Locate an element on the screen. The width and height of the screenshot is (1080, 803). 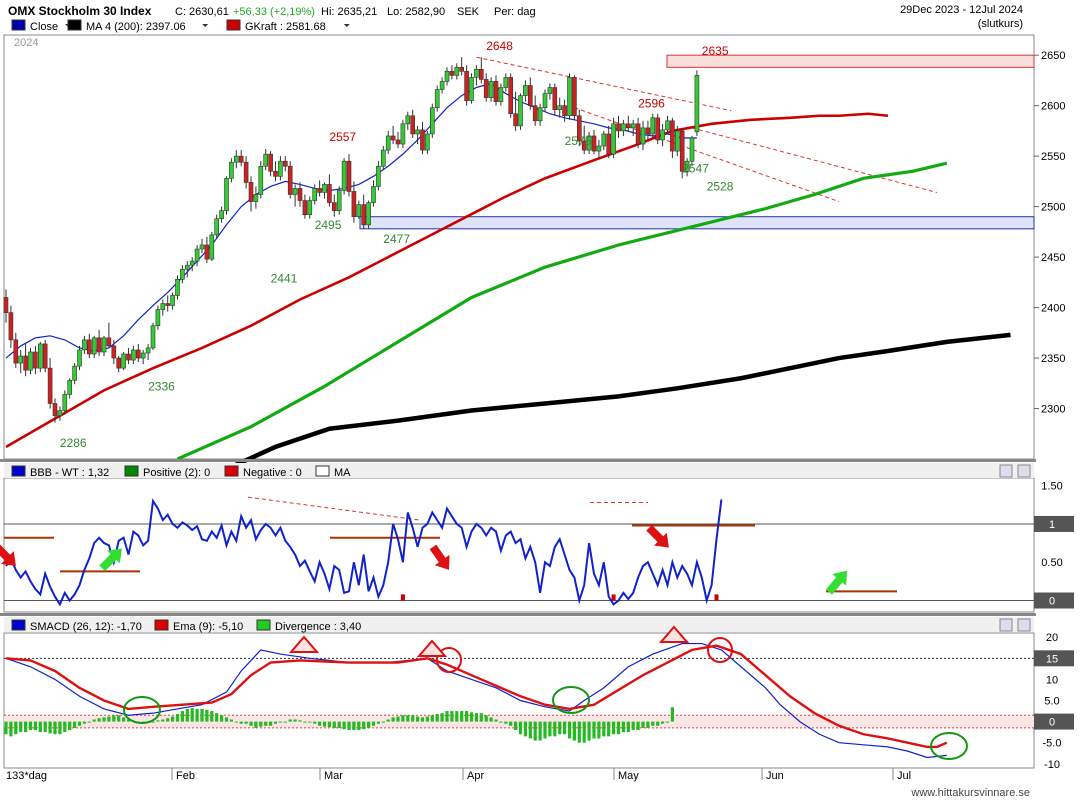
channel-upper-line is located at coordinates (604, 84).